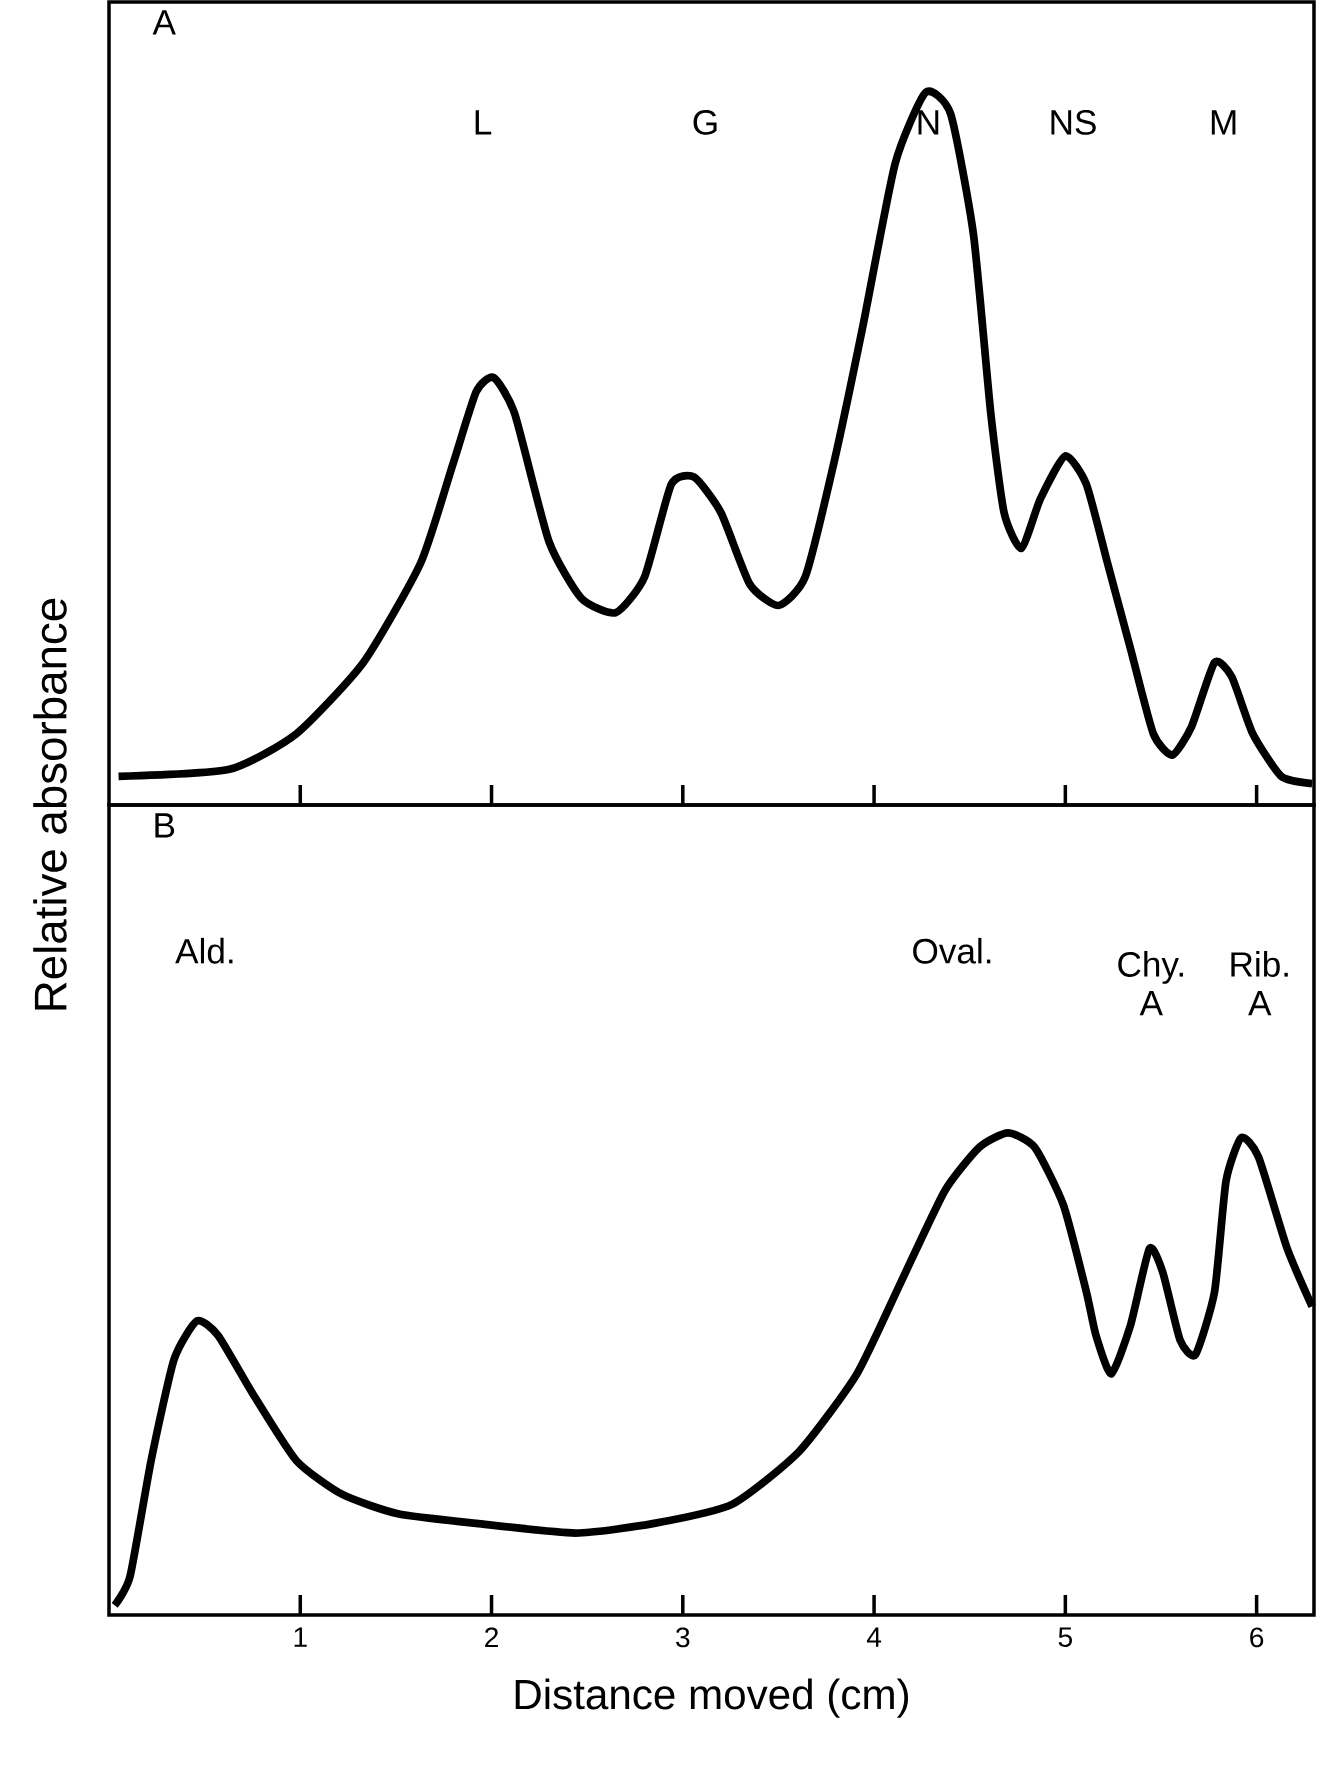 Image resolution: width=1338 pixels, height=1765 pixels. Describe the element at coordinates (165, 825) in the screenshot. I see `text: B` at that location.